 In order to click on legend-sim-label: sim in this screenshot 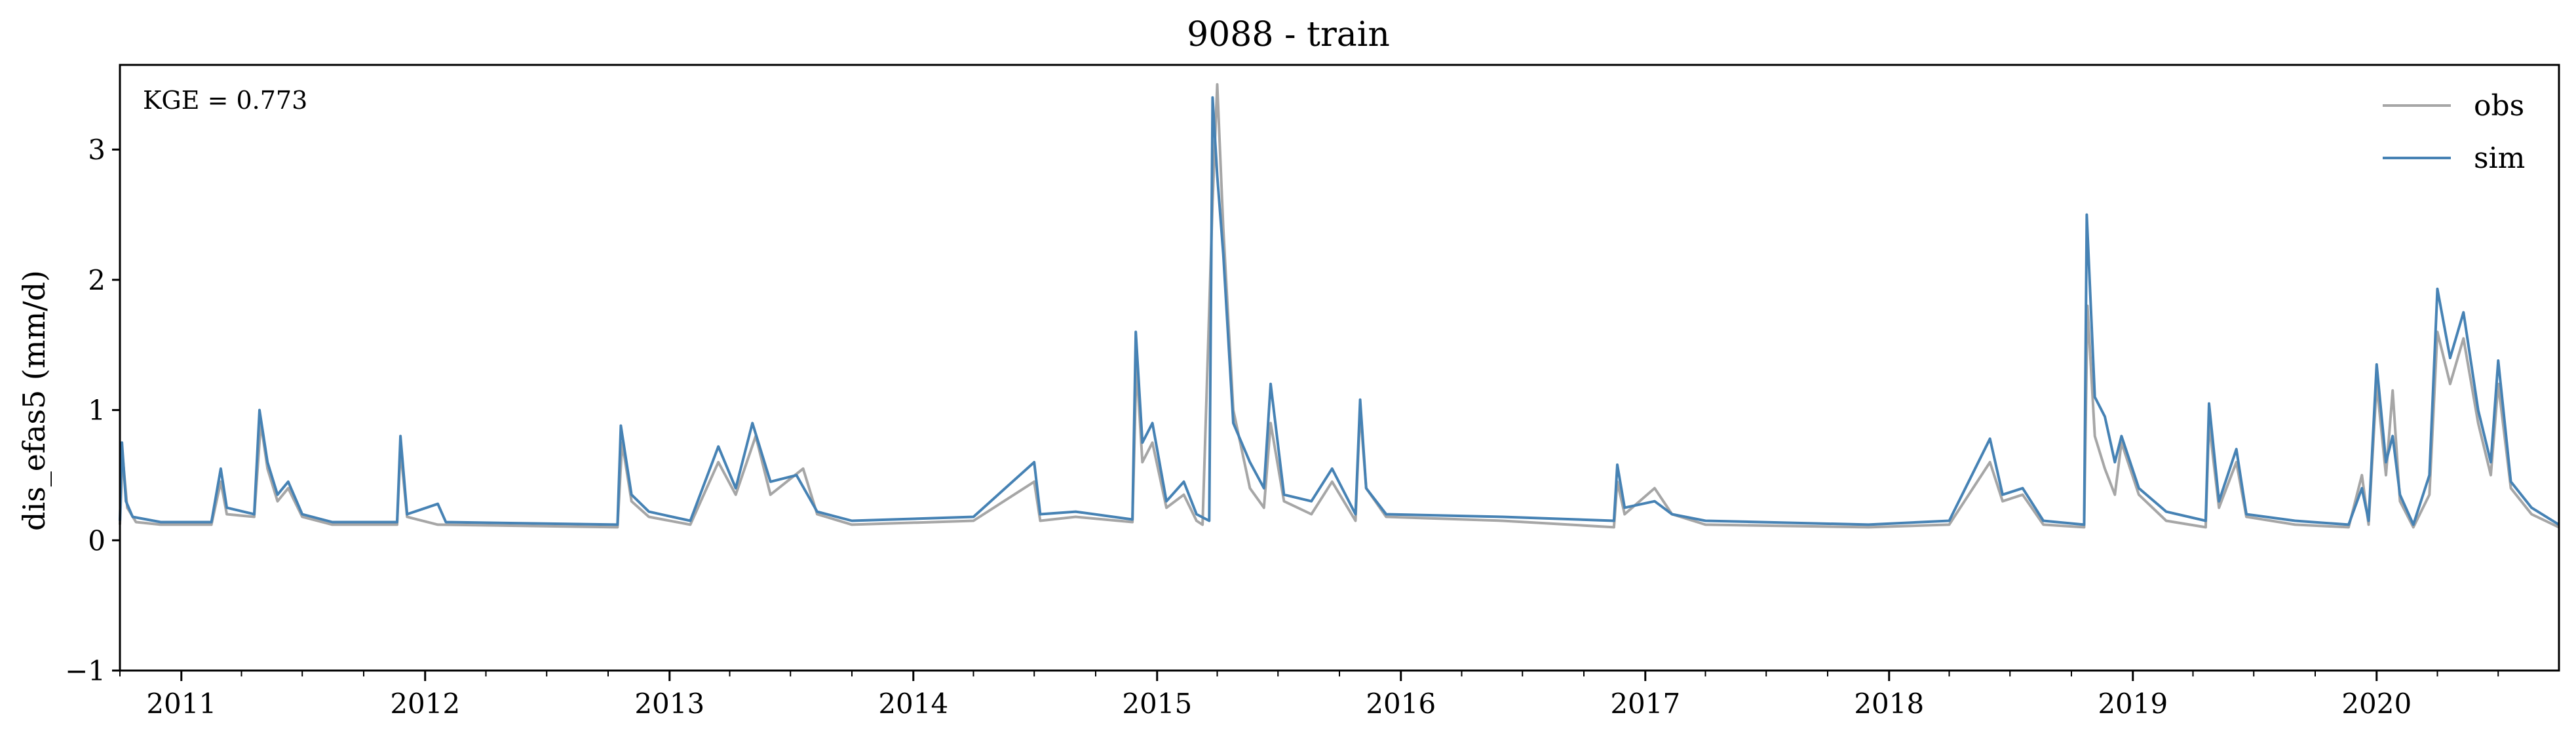, I will do `click(2499, 158)`.